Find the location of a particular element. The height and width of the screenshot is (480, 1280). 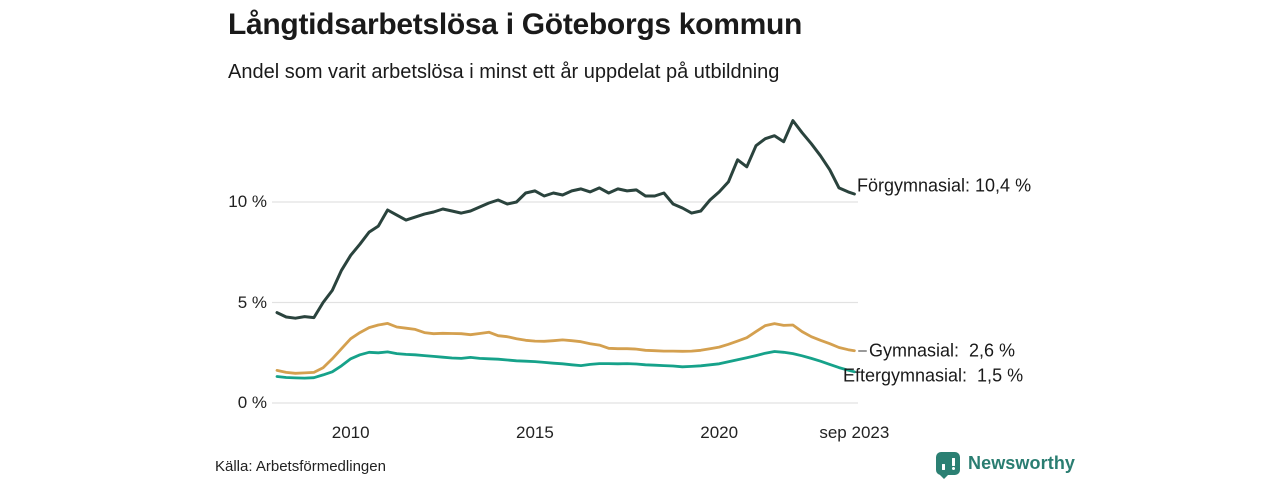

y-axis-tick: 0 % is located at coordinates (252, 402).